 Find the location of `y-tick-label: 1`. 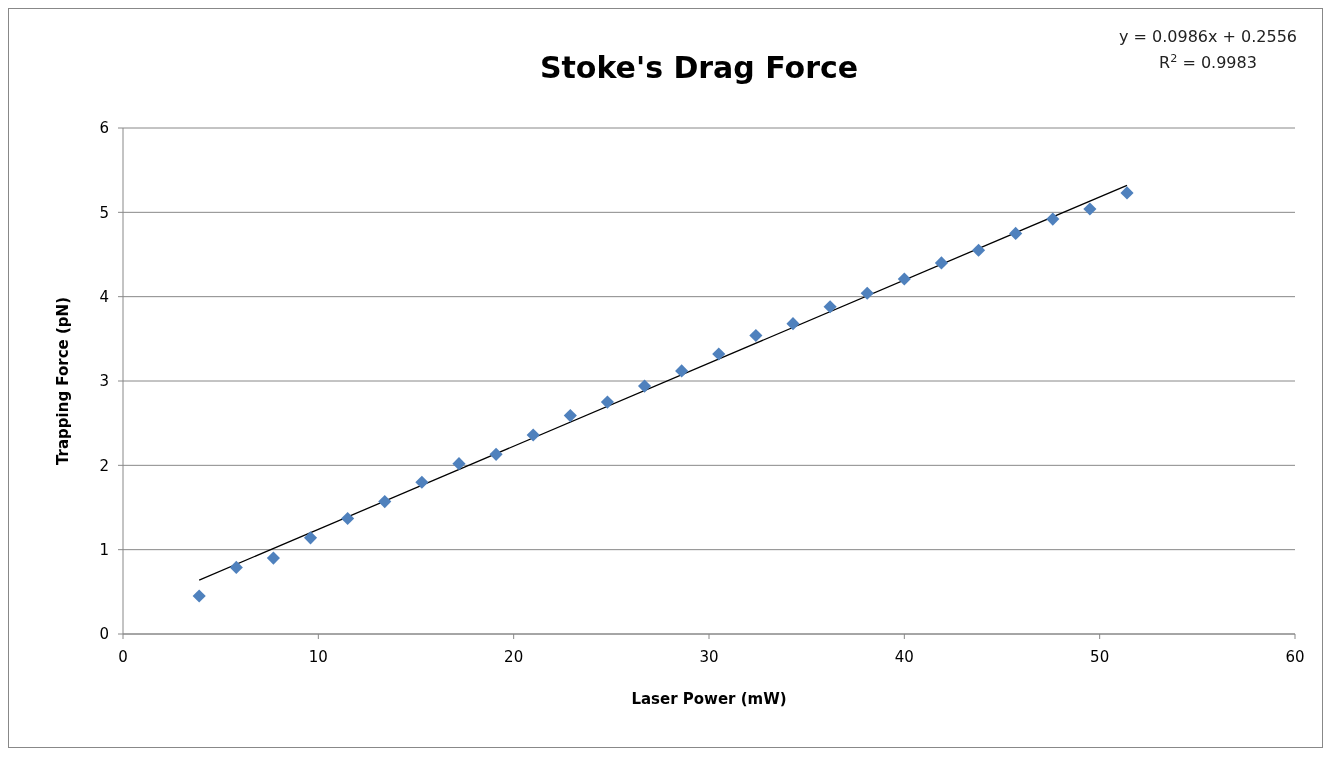

y-tick-label: 1 is located at coordinates (104, 549).